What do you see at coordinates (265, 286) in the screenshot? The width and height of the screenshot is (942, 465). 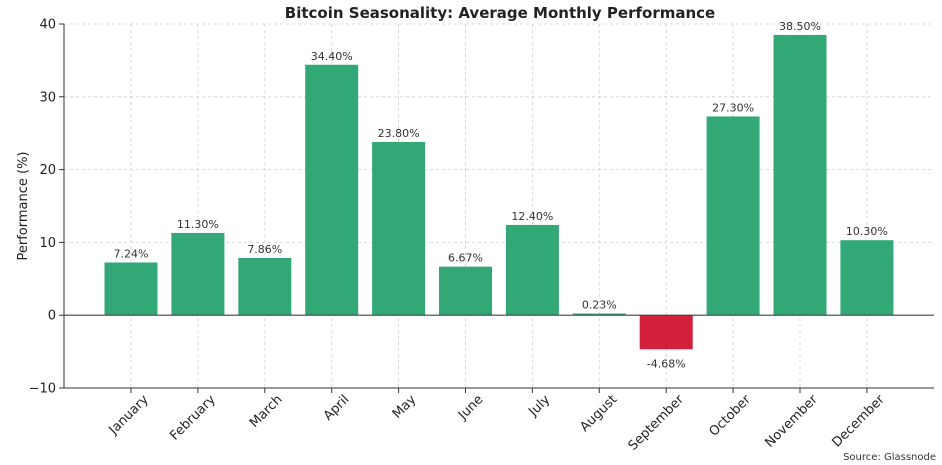 I see `bar-march` at bounding box center [265, 286].